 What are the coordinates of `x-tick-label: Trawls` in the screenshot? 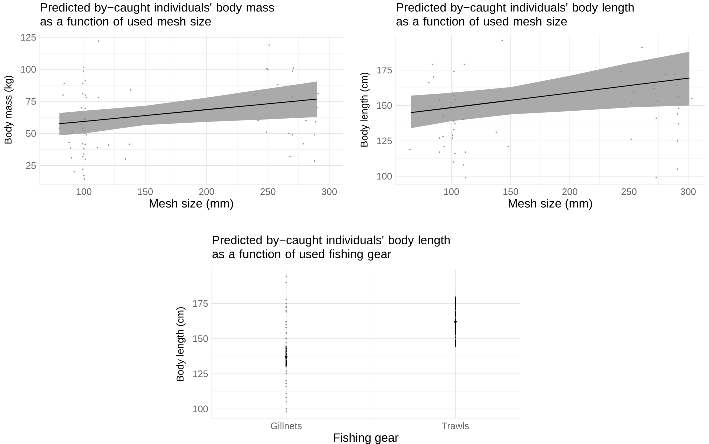 It's located at (456, 426).